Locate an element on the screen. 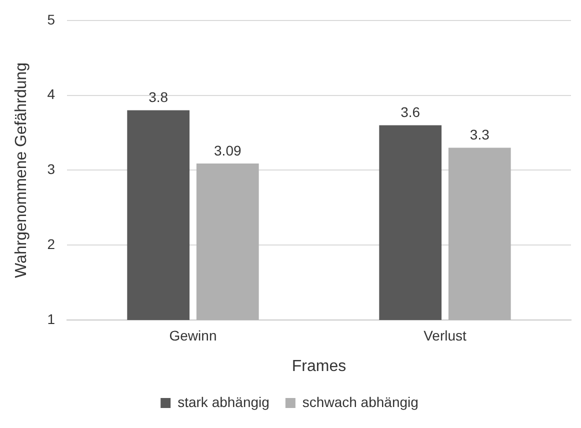 This screenshot has width=581, height=428. y-tick-label: 4 is located at coordinates (51, 94).